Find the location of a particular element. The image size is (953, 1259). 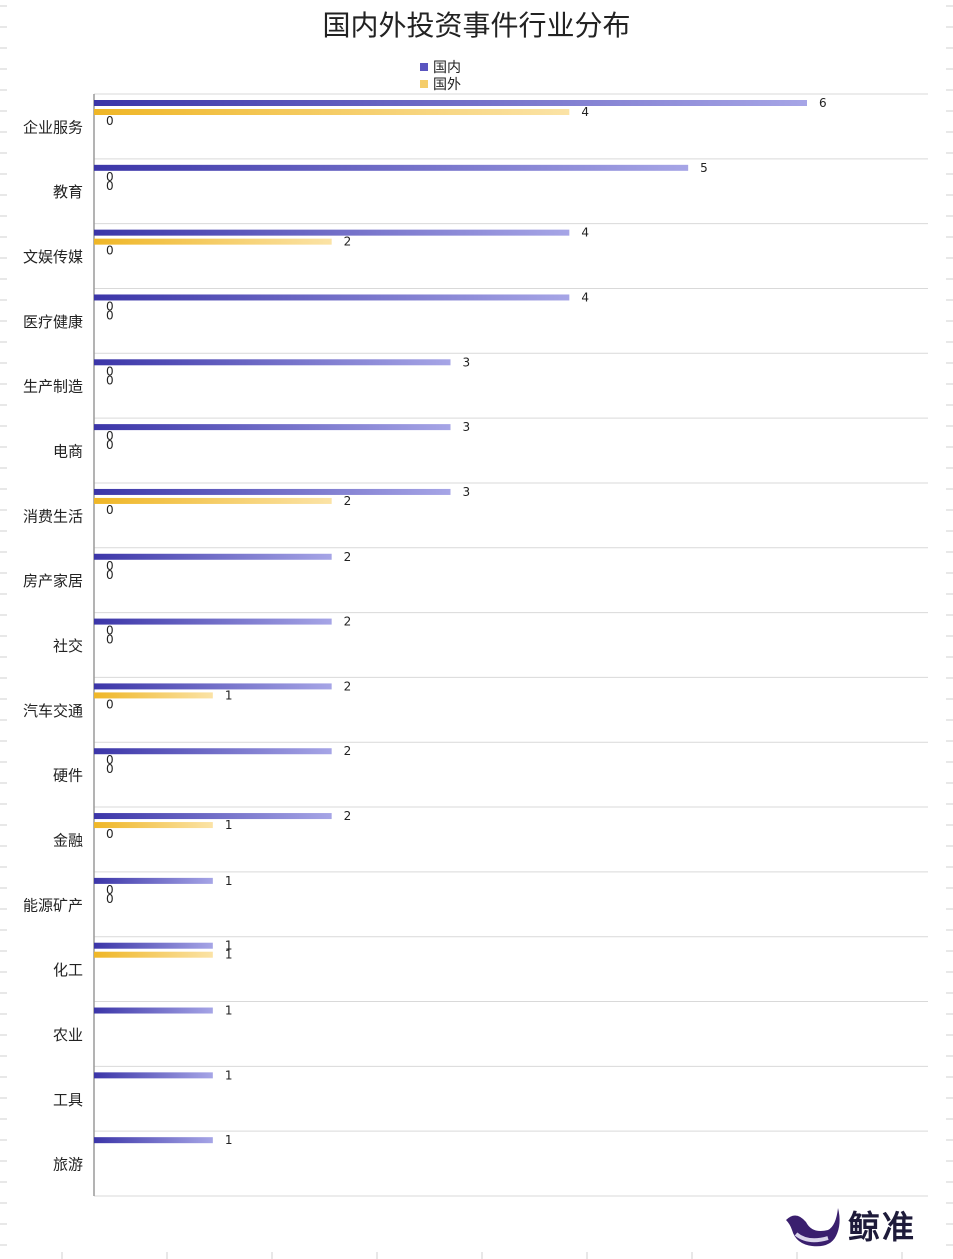

category-label: 教育 is located at coordinates (68, 192).